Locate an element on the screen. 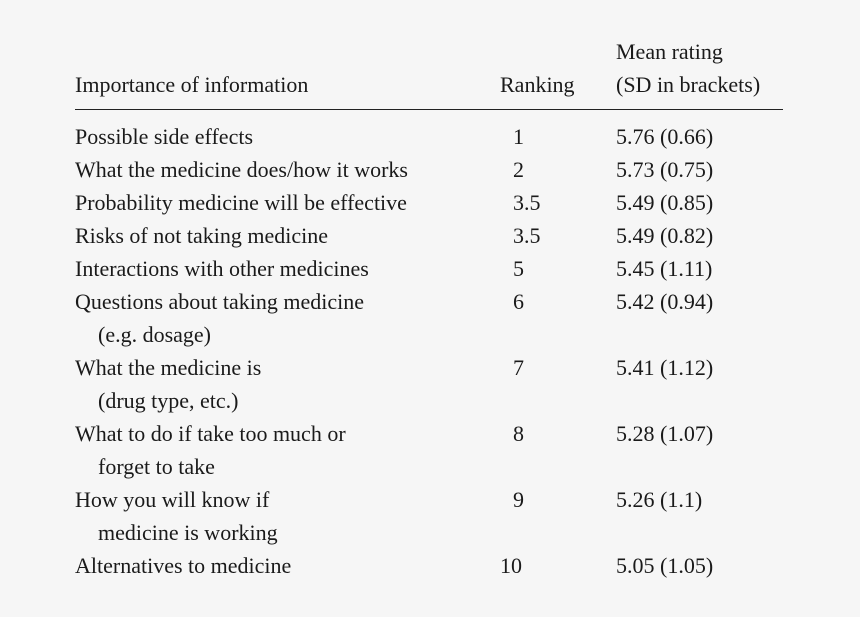 The image size is (860, 617). row-label: Probability medicine will be effective is located at coordinates (285, 202).